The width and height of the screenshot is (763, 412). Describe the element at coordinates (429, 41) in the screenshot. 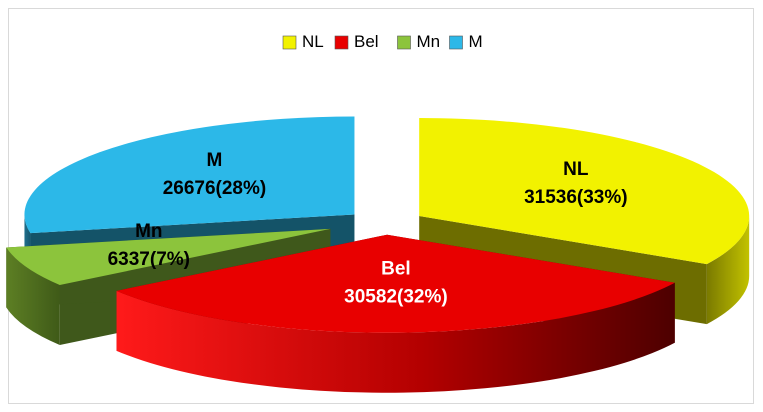

I see `legend-label-mn: Mn` at that location.